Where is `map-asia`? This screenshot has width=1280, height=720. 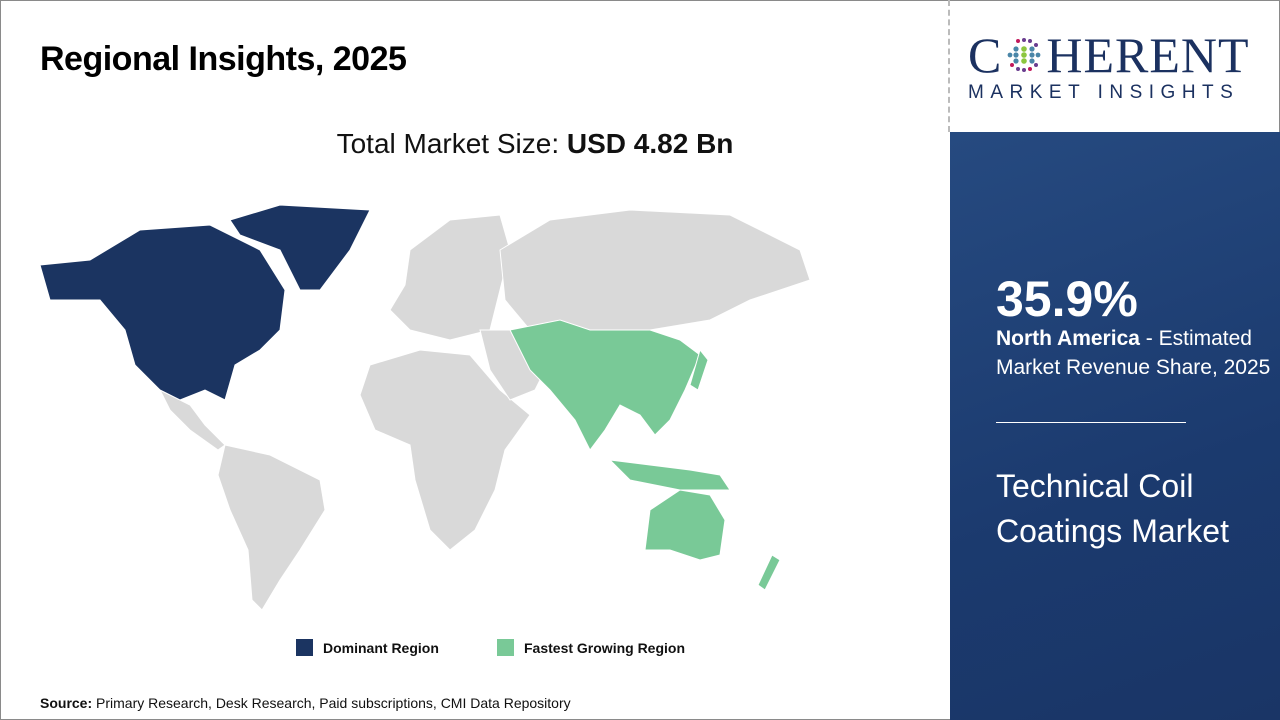
map-asia is located at coordinates (605, 385).